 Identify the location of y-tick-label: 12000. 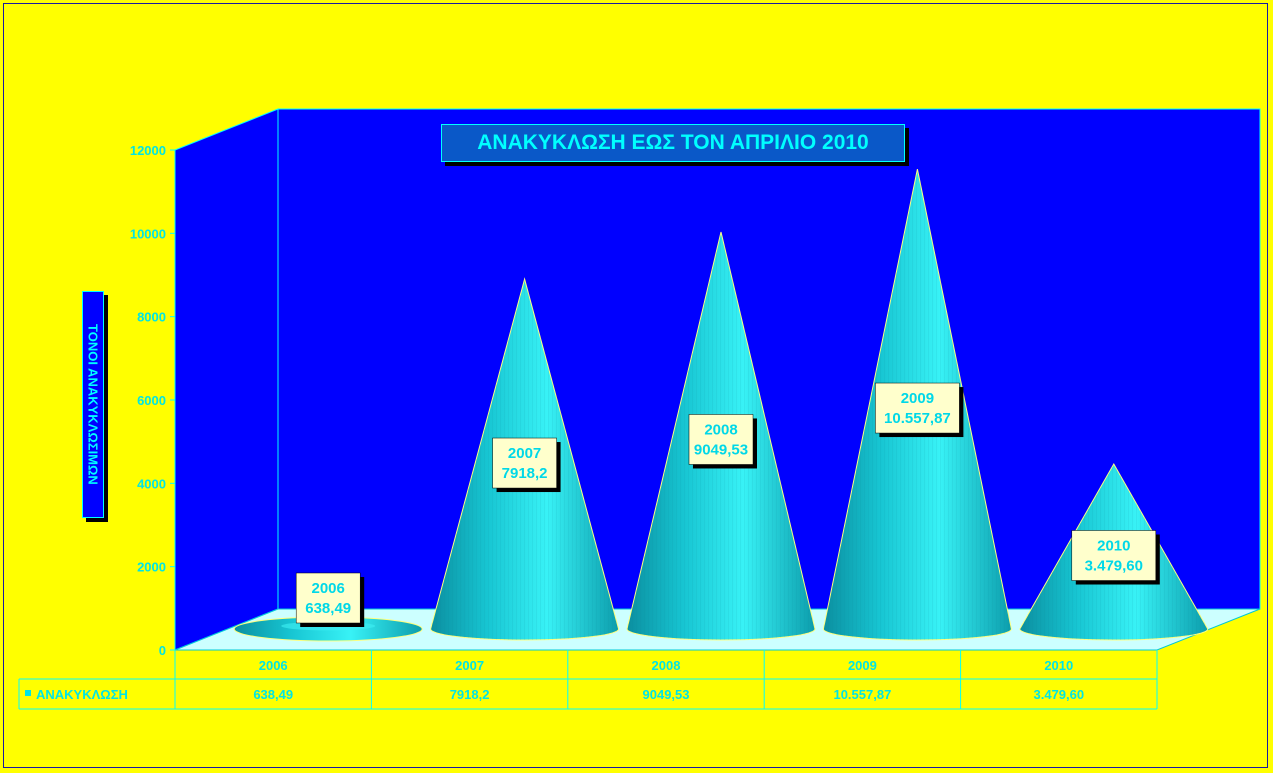
(148, 150).